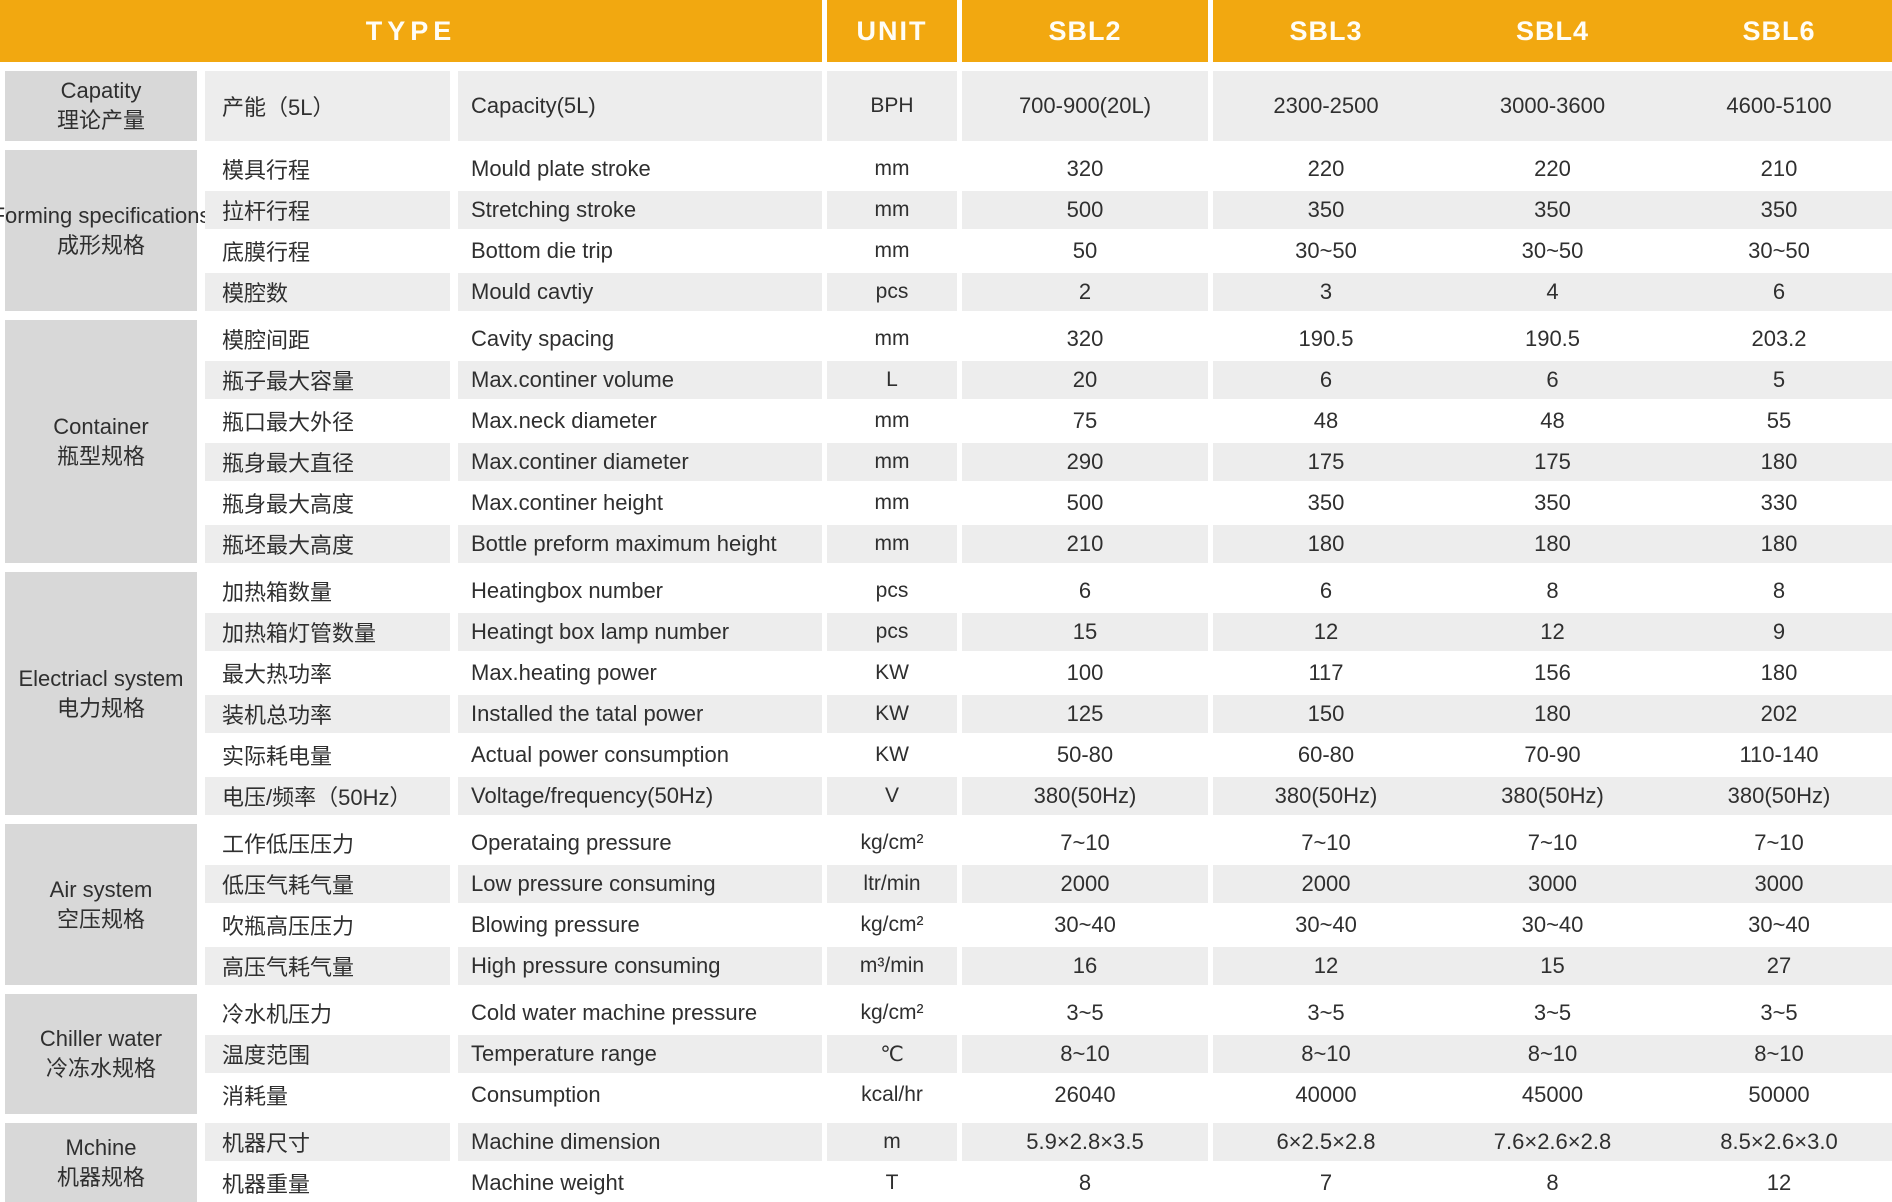 The width and height of the screenshot is (1892, 1202). What do you see at coordinates (1085, 924) in the screenshot?
I see `spec-value-sbl2: 30~40` at bounding box center [1085, 924].